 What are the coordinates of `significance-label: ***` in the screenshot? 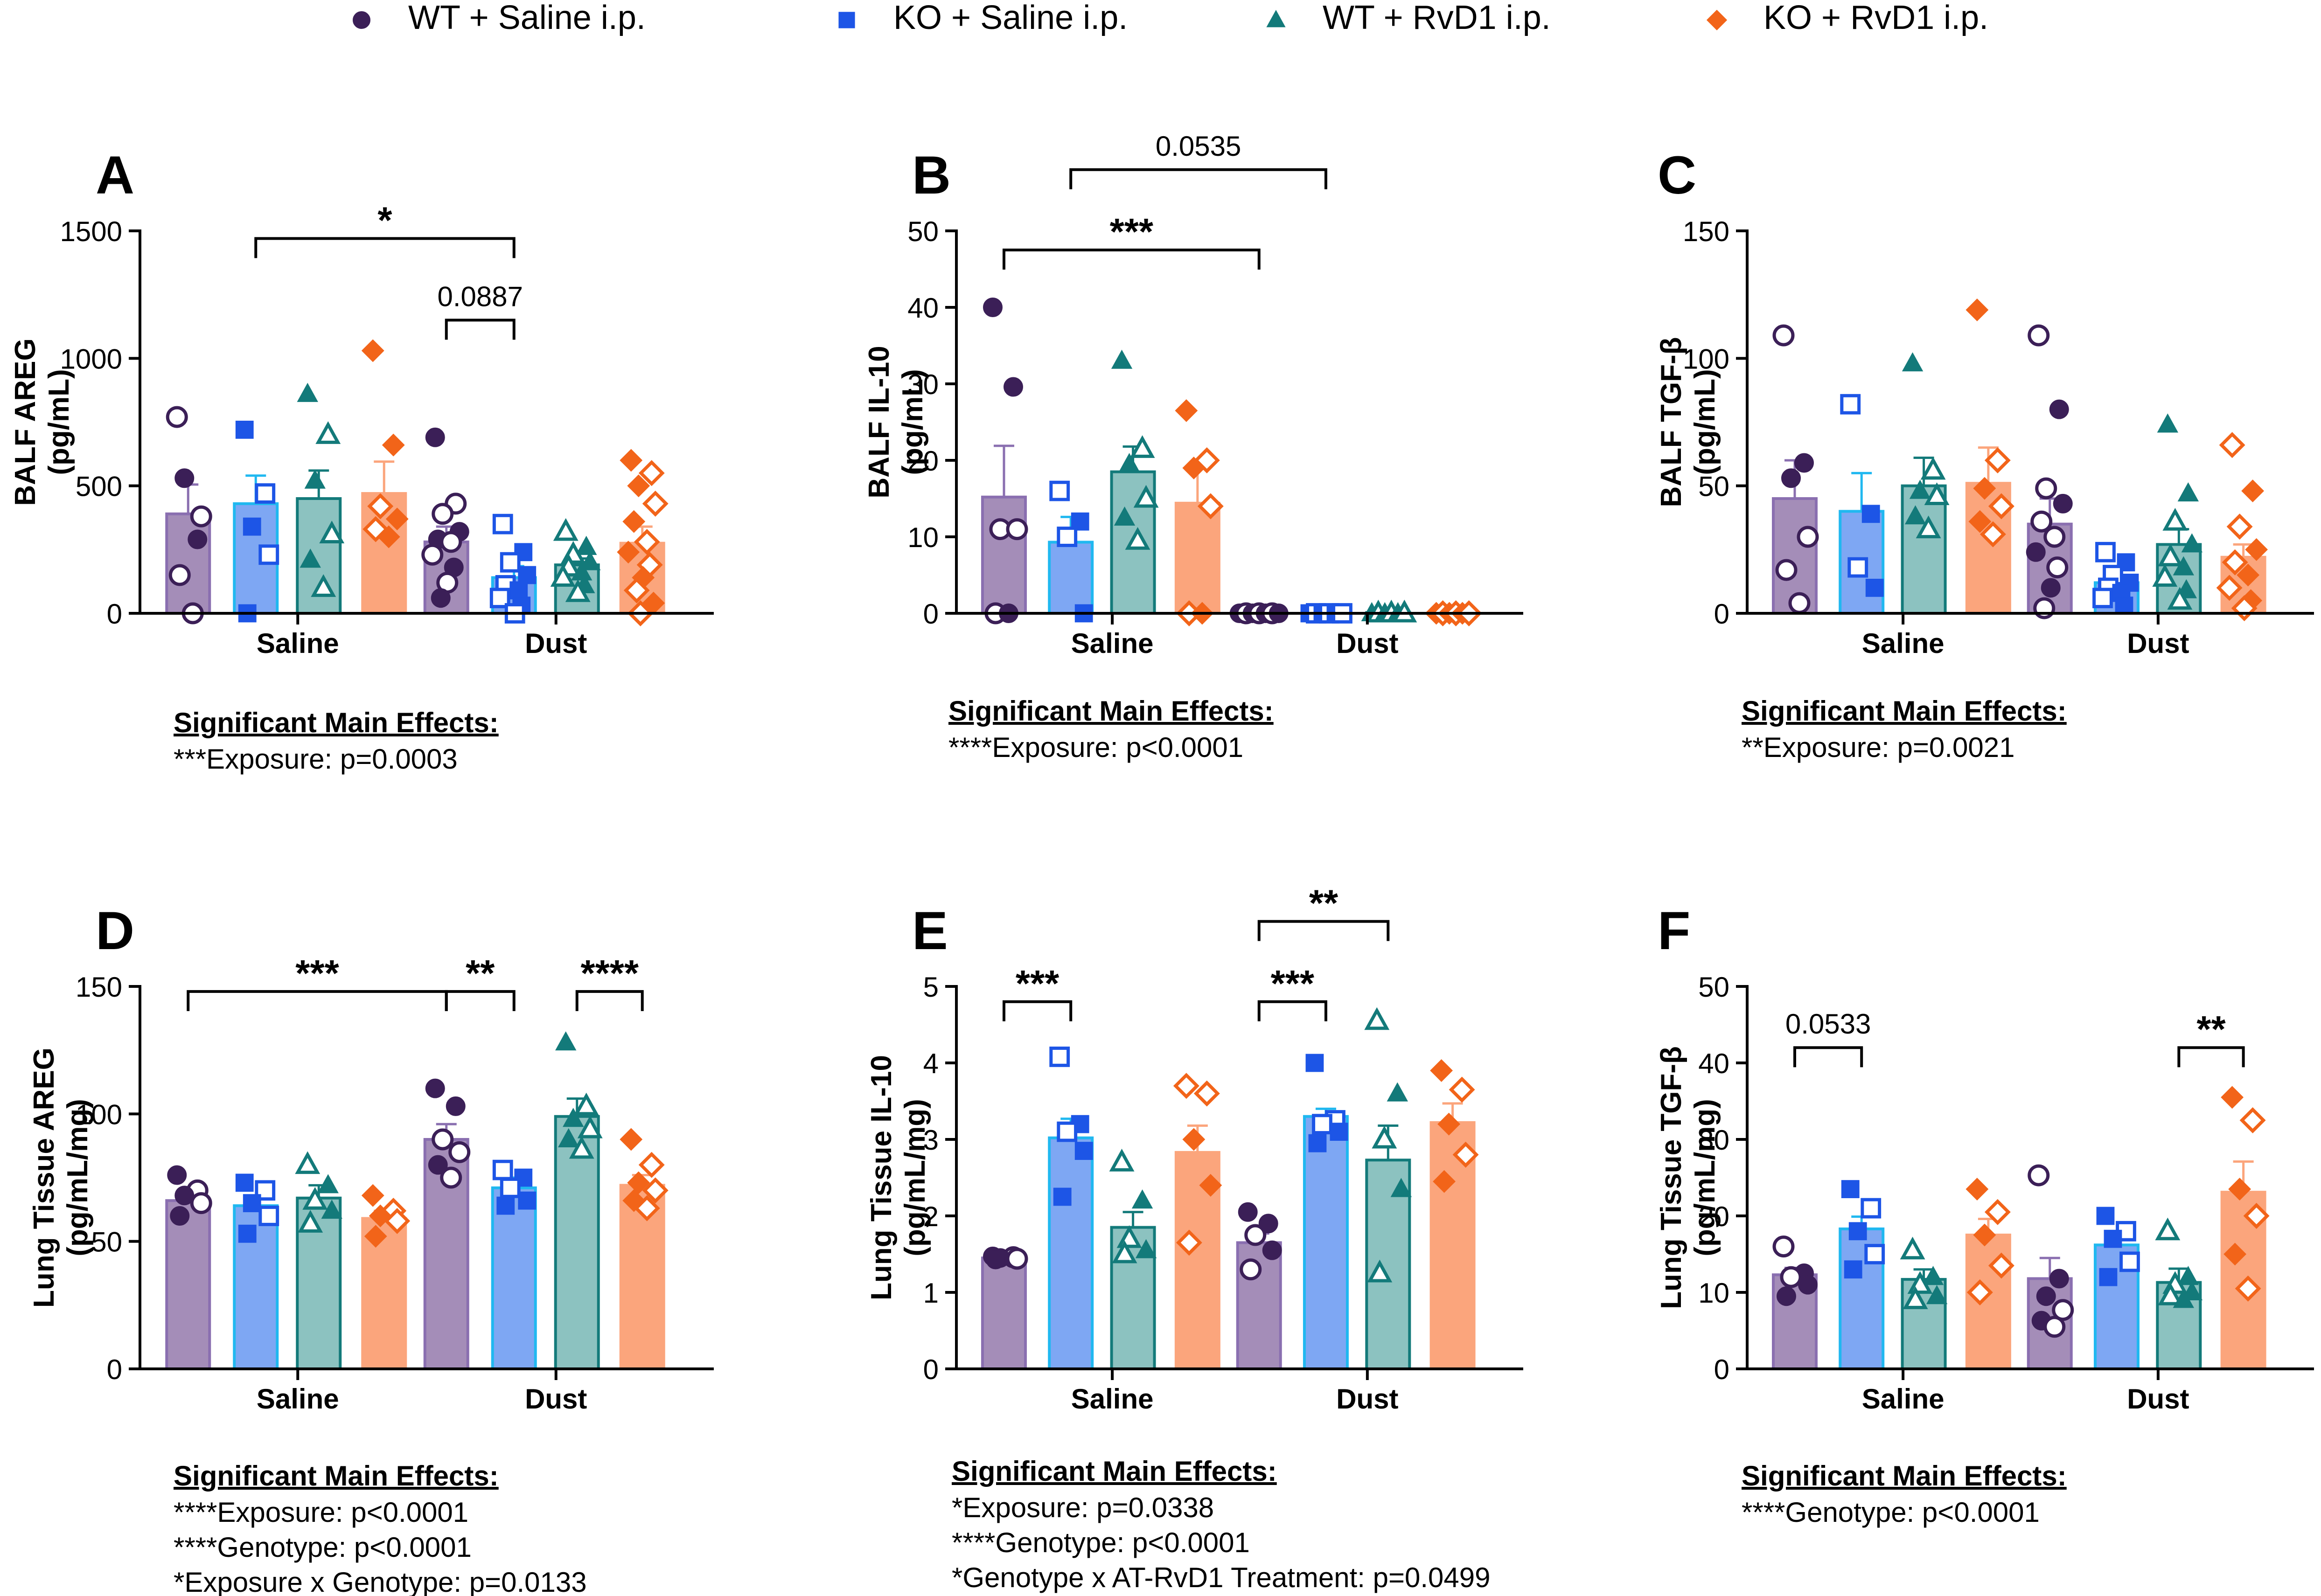 It's located at (1293, 983).